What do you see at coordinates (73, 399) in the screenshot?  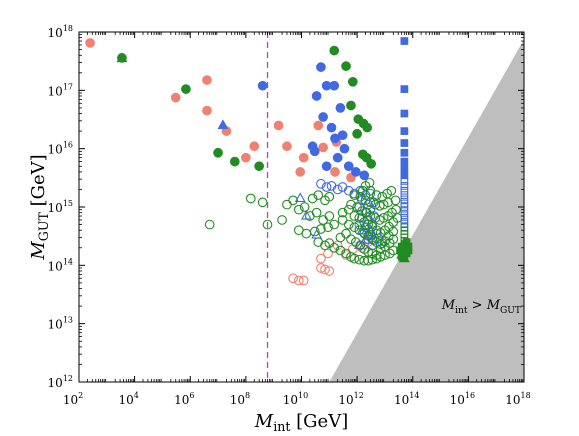 I see `tick-label: 10²` at bounding box center [73, 399].